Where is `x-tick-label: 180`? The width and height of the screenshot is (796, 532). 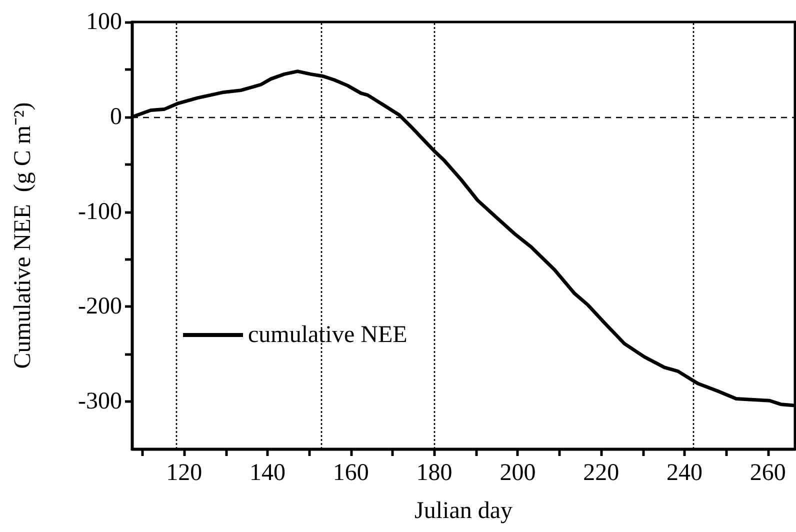
x-tick-label: 180 is located at coordinates (434, 473).